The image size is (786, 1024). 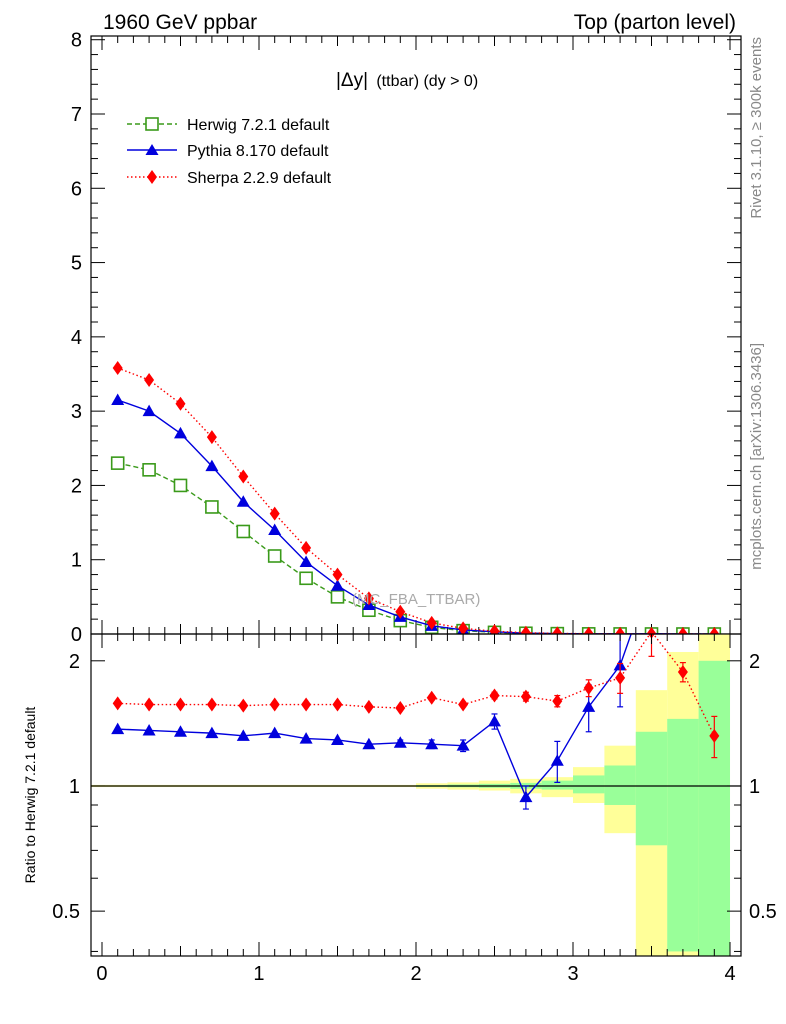 I want to click on ratio-series-line-sherpa, so click(x=416, y=685).